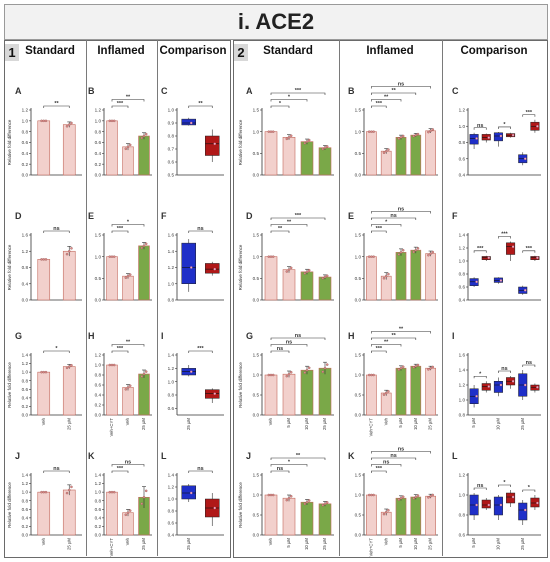 The image size is (550, 562). What do you see at coordinates (91, 216) in the screenshot?
I see `panel-letter: E` at bounding box center [91, 216].